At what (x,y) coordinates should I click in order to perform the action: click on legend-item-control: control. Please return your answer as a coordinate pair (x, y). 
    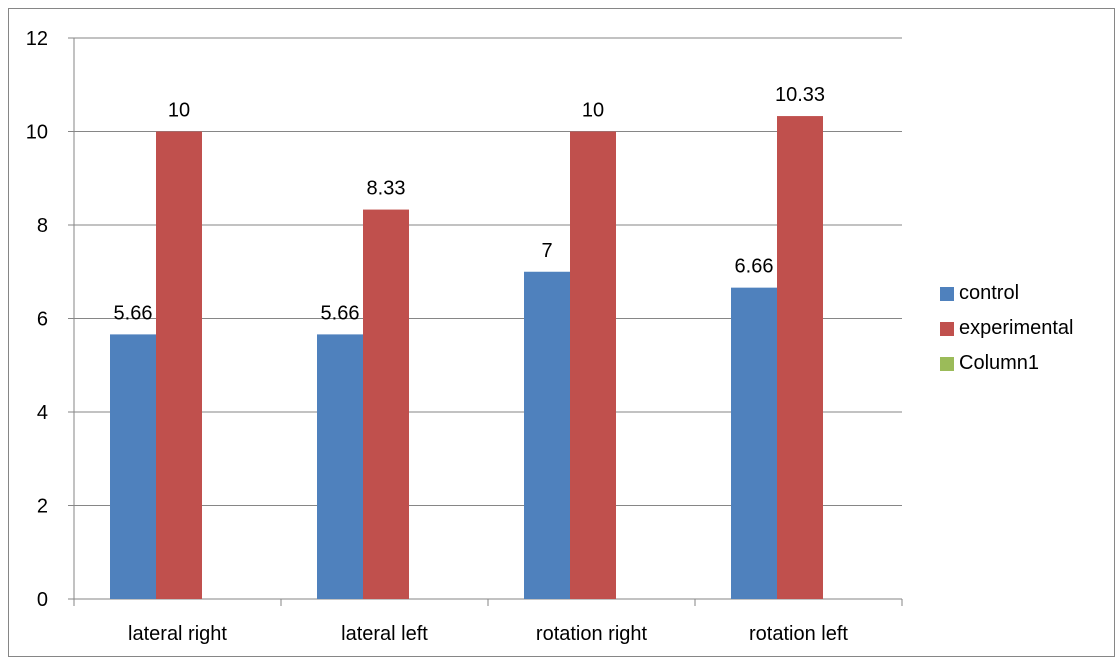
    Looking at the image, I should click on (1007, 293).